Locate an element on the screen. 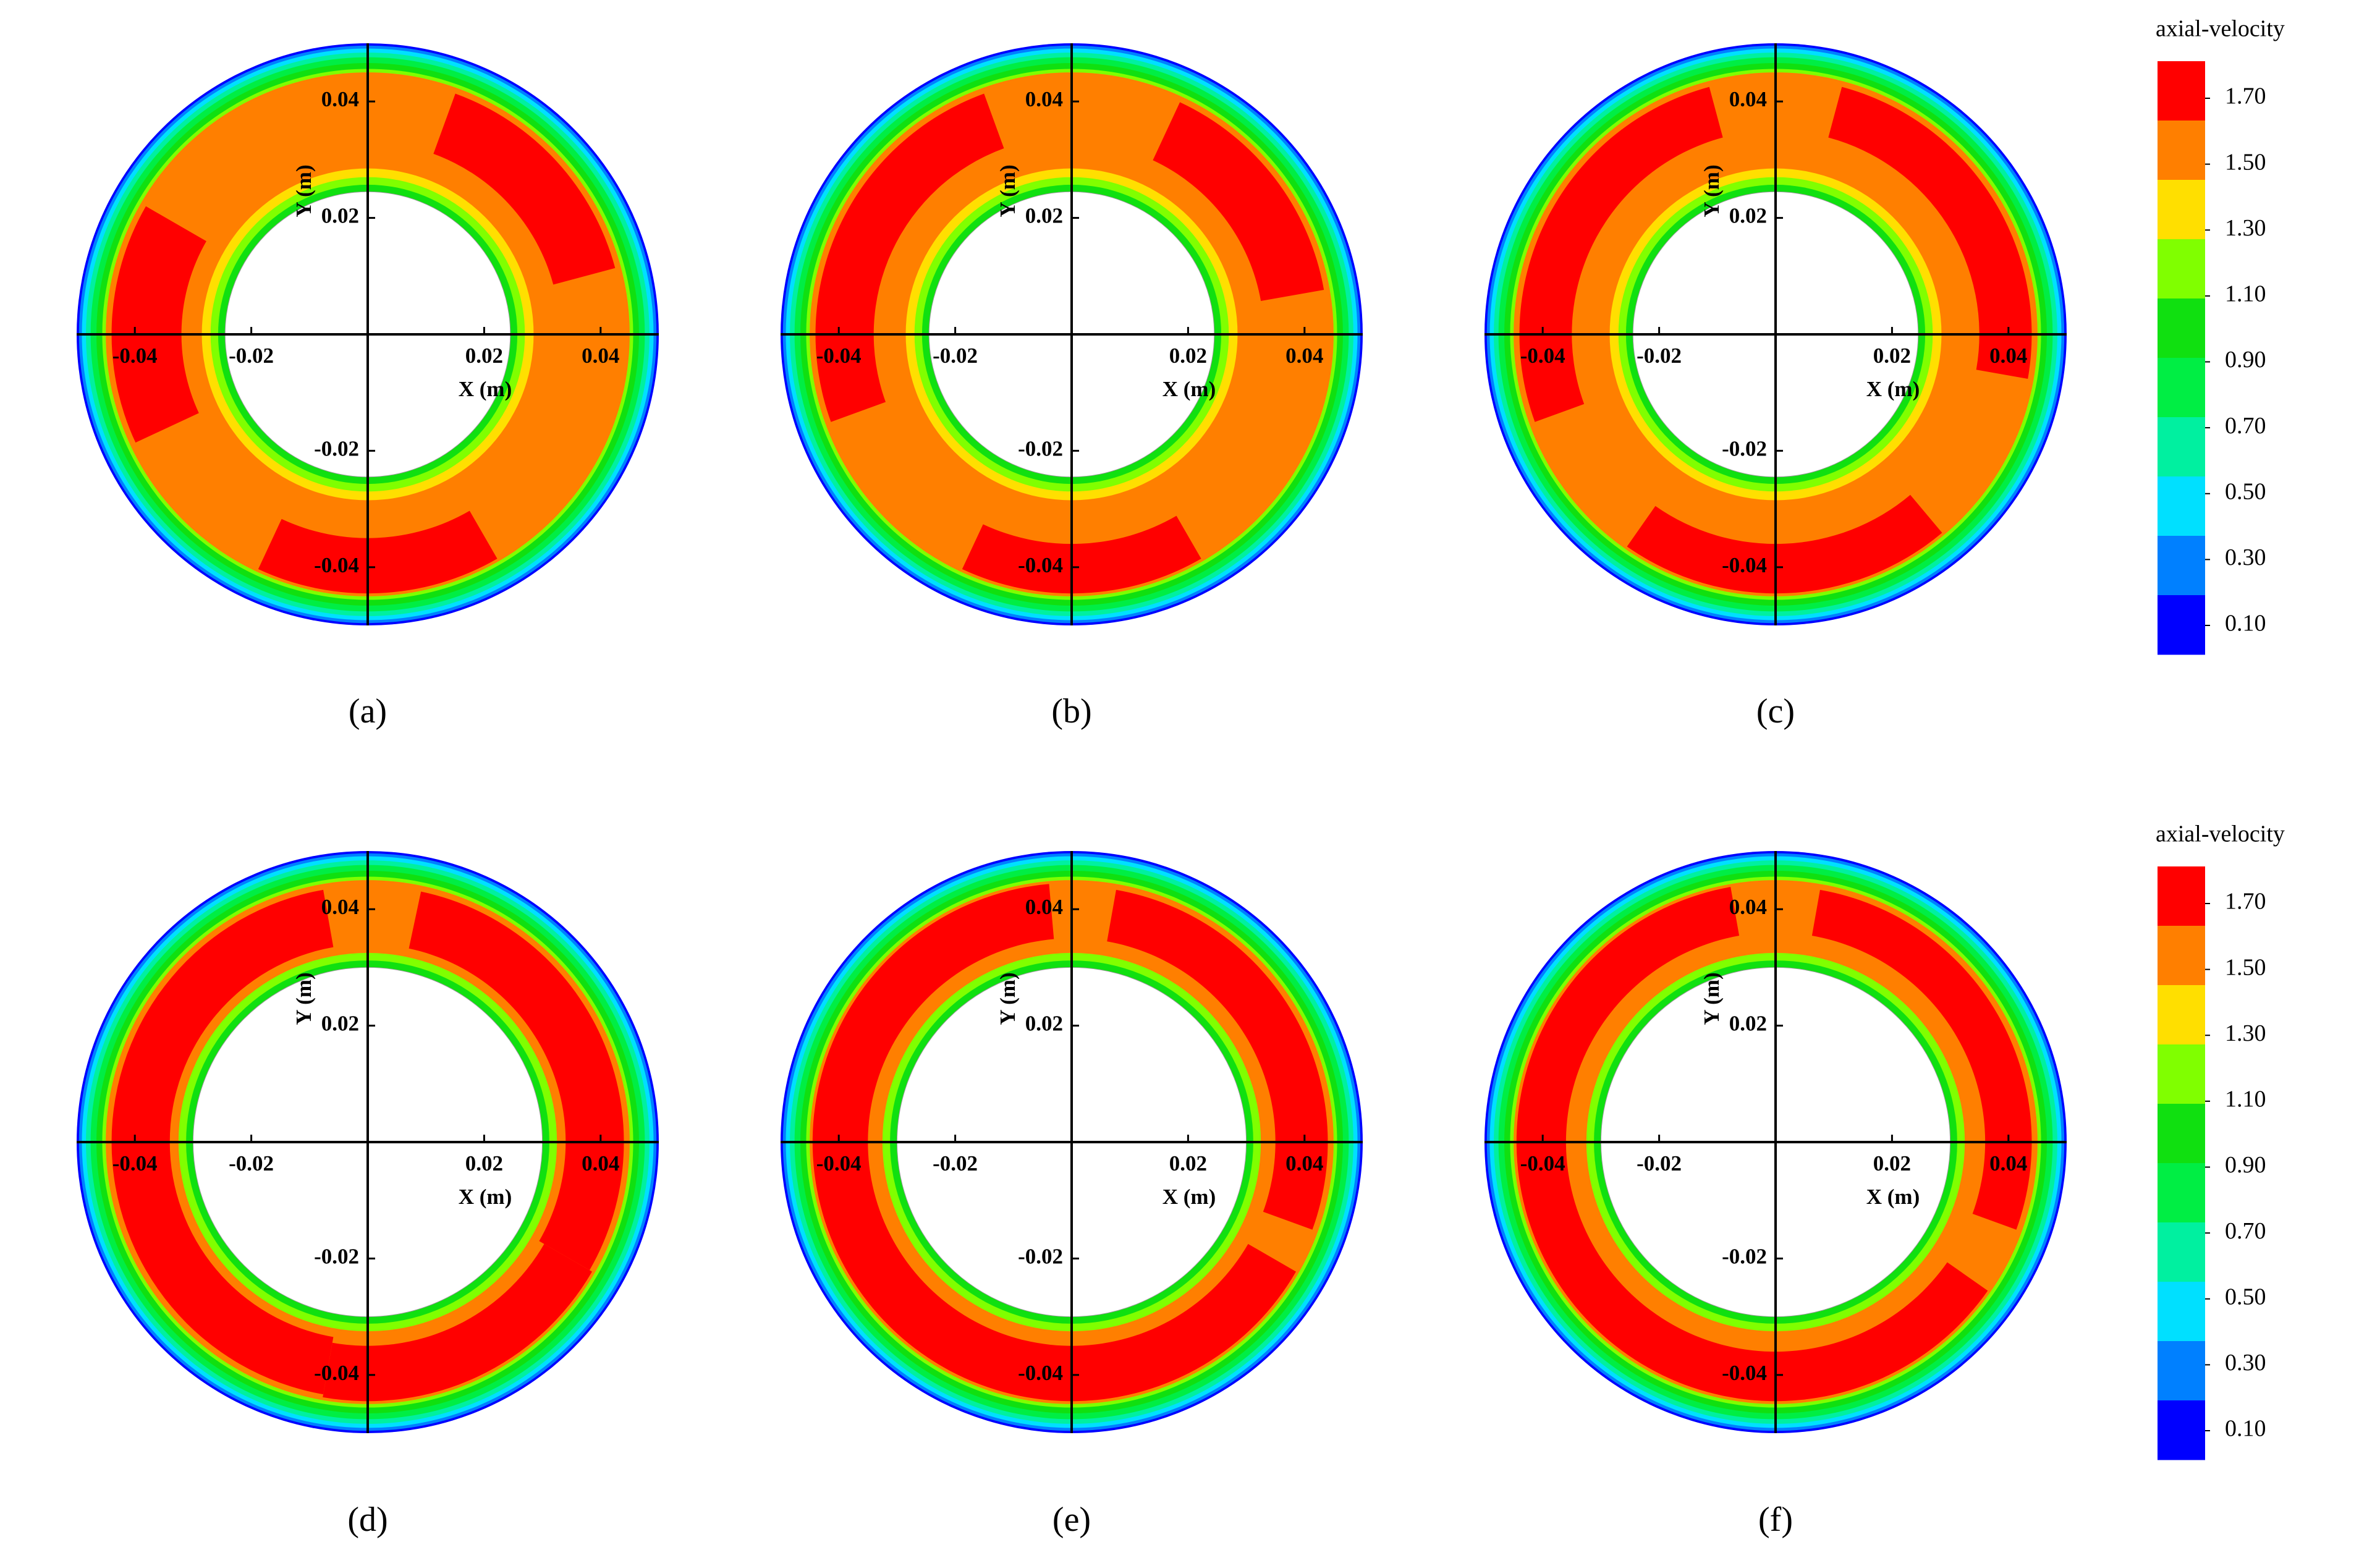 Image resolution: width=2380 pixels, height=1558 pixels. caption: (e) is located at coordinates (1071, 1520).